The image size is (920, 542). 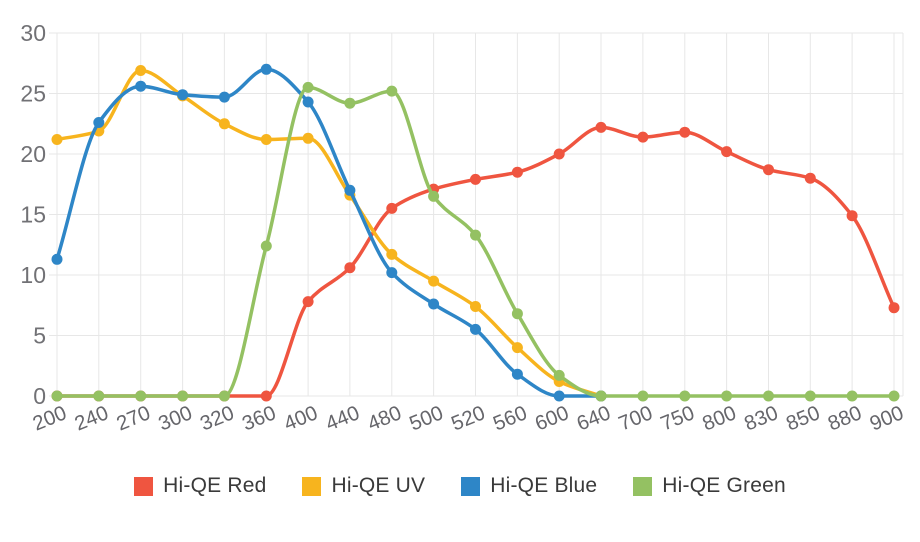 I want to click on x-axis-tick-label: 240, so click(x=91, y=418).